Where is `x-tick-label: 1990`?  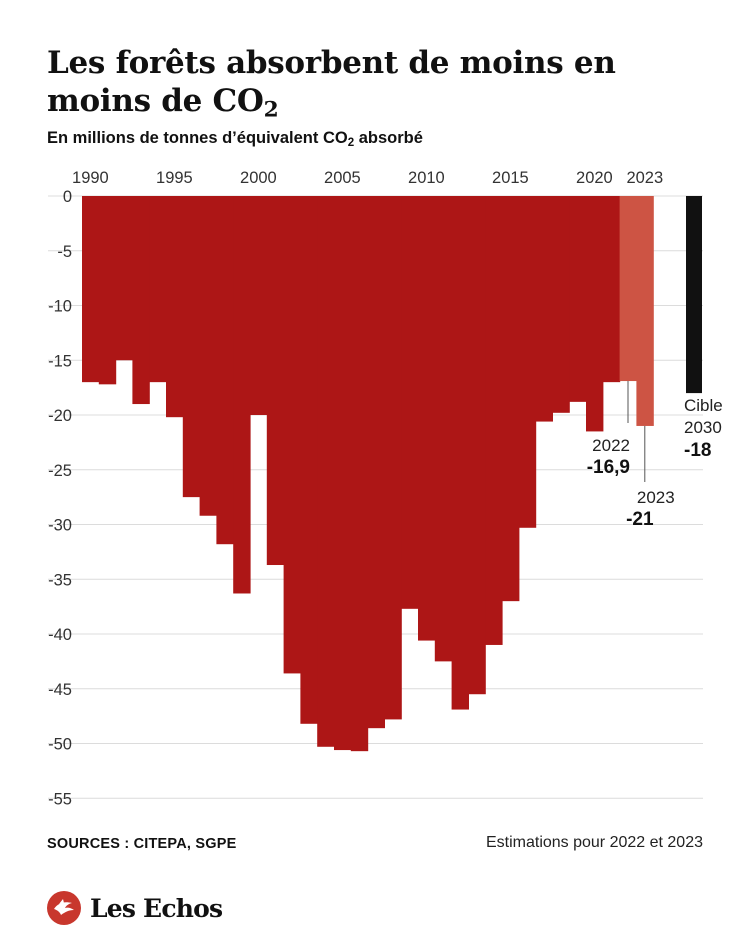
x-tick-label: 1990 is located at coordinates (90, 178).